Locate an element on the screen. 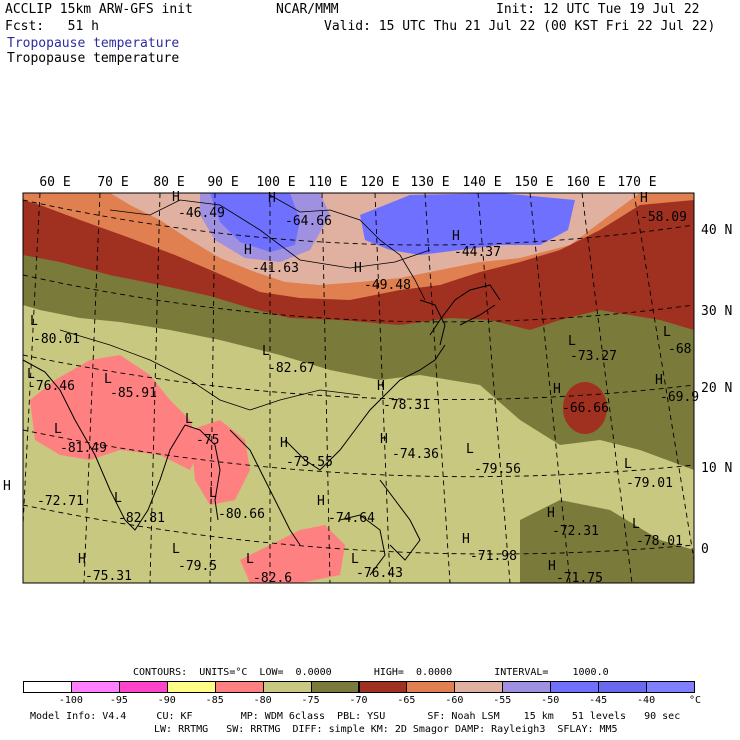 The width and height of the screenshot is (740, 740). longitude-label: 160 E is located at coordinates (585, 182).